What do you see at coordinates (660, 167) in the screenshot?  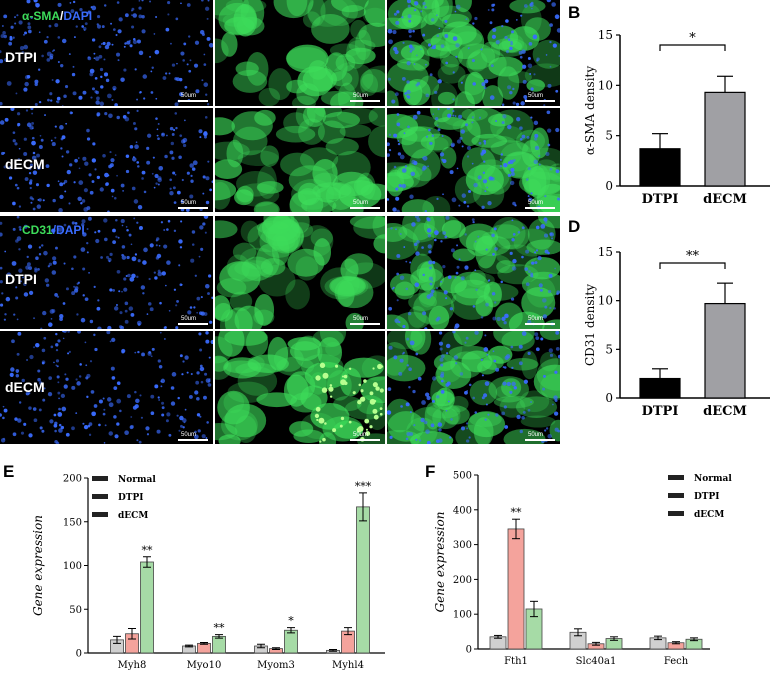 I see `bar` at bounding box center [660, 167].